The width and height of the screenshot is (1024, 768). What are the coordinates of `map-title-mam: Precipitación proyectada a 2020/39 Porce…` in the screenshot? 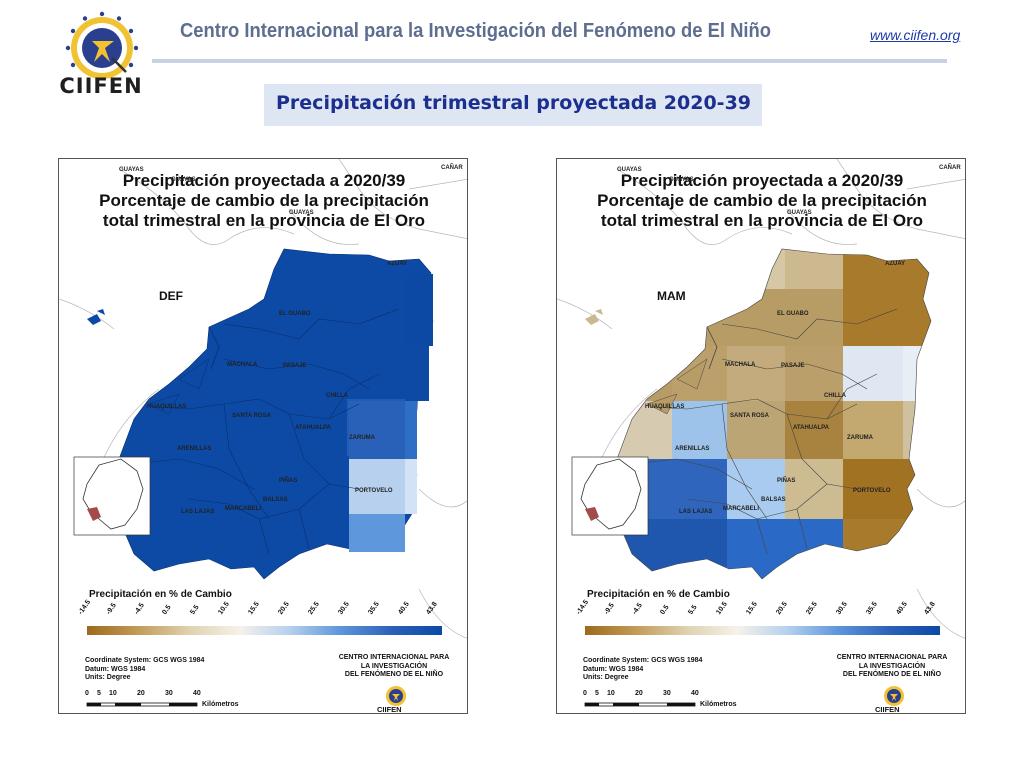 It's located at (761, 201).